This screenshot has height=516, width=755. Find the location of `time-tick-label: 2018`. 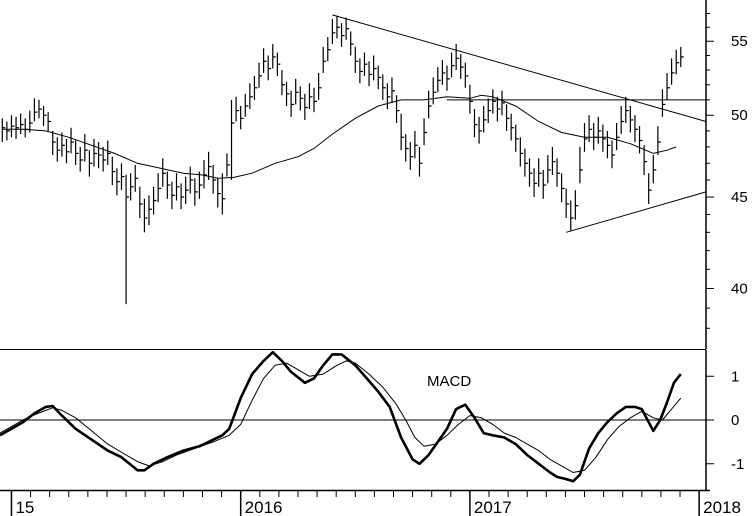

time-tick-label: 2018 is located at coordinates (722, 507).